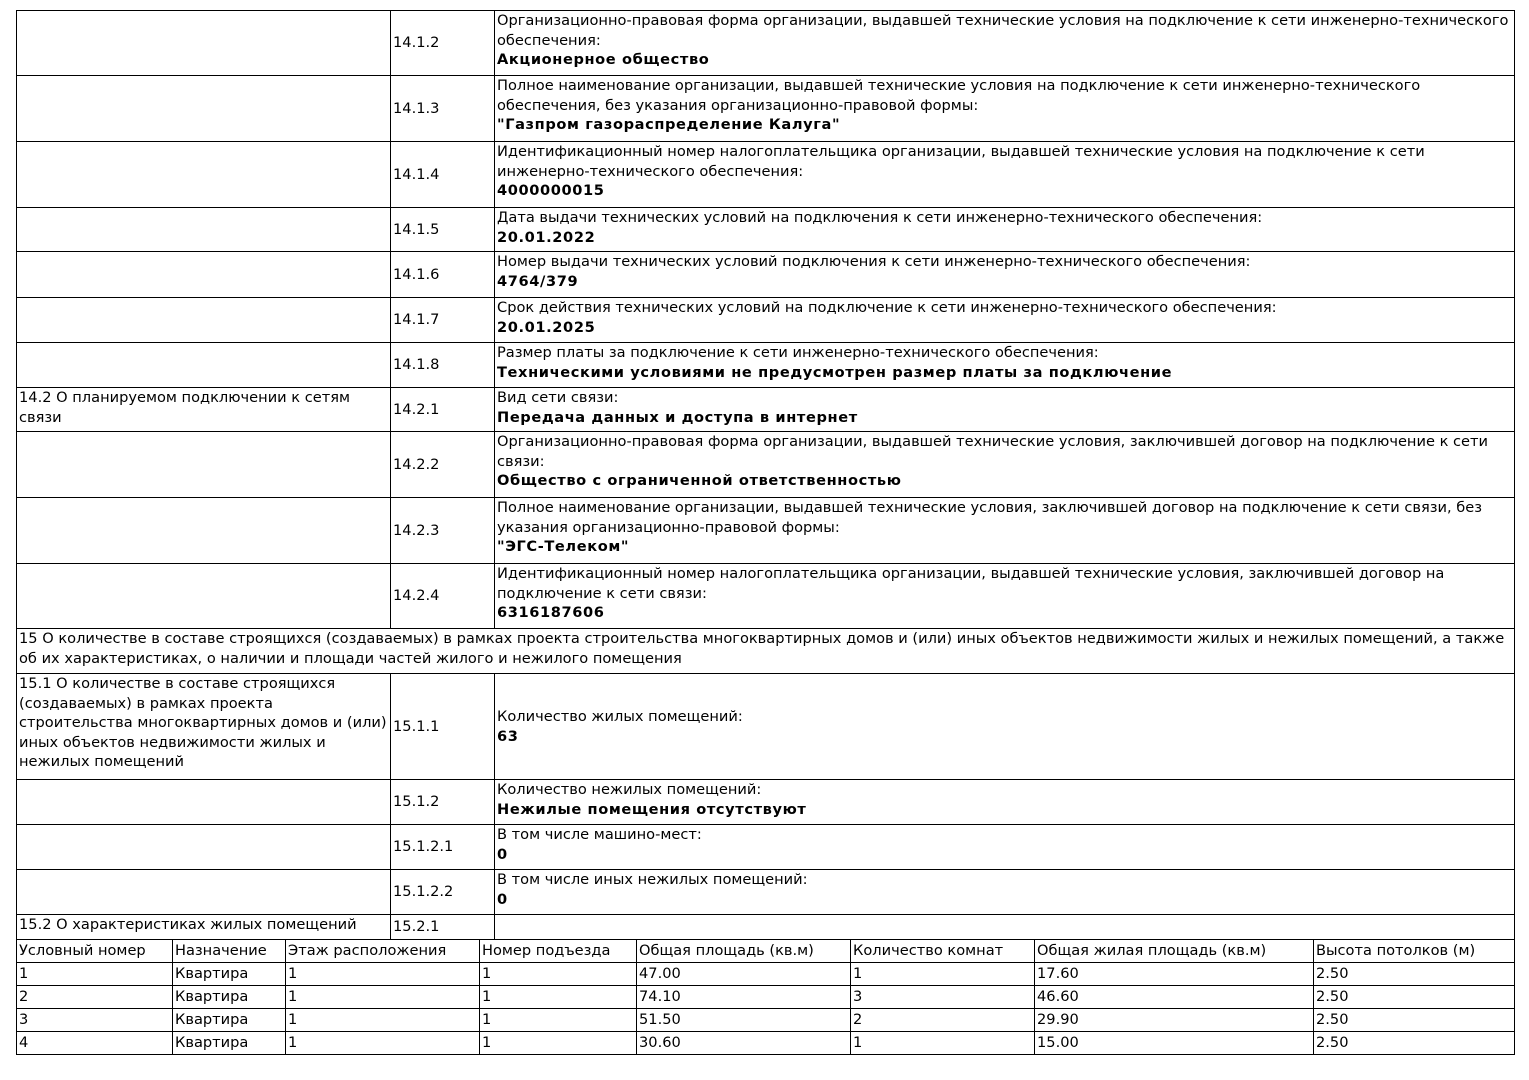  Describe the element at coordinates (94, 951) in the screenshot. I see `column-header: Условный номер` at that location.